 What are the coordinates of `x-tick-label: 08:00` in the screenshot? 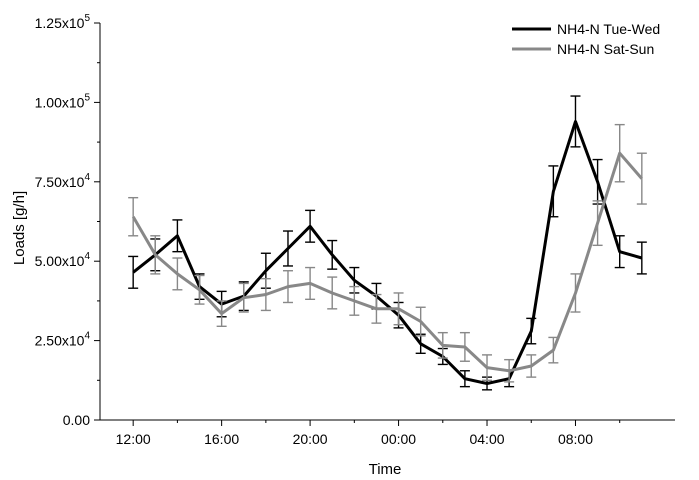 It's located at (575, 439).